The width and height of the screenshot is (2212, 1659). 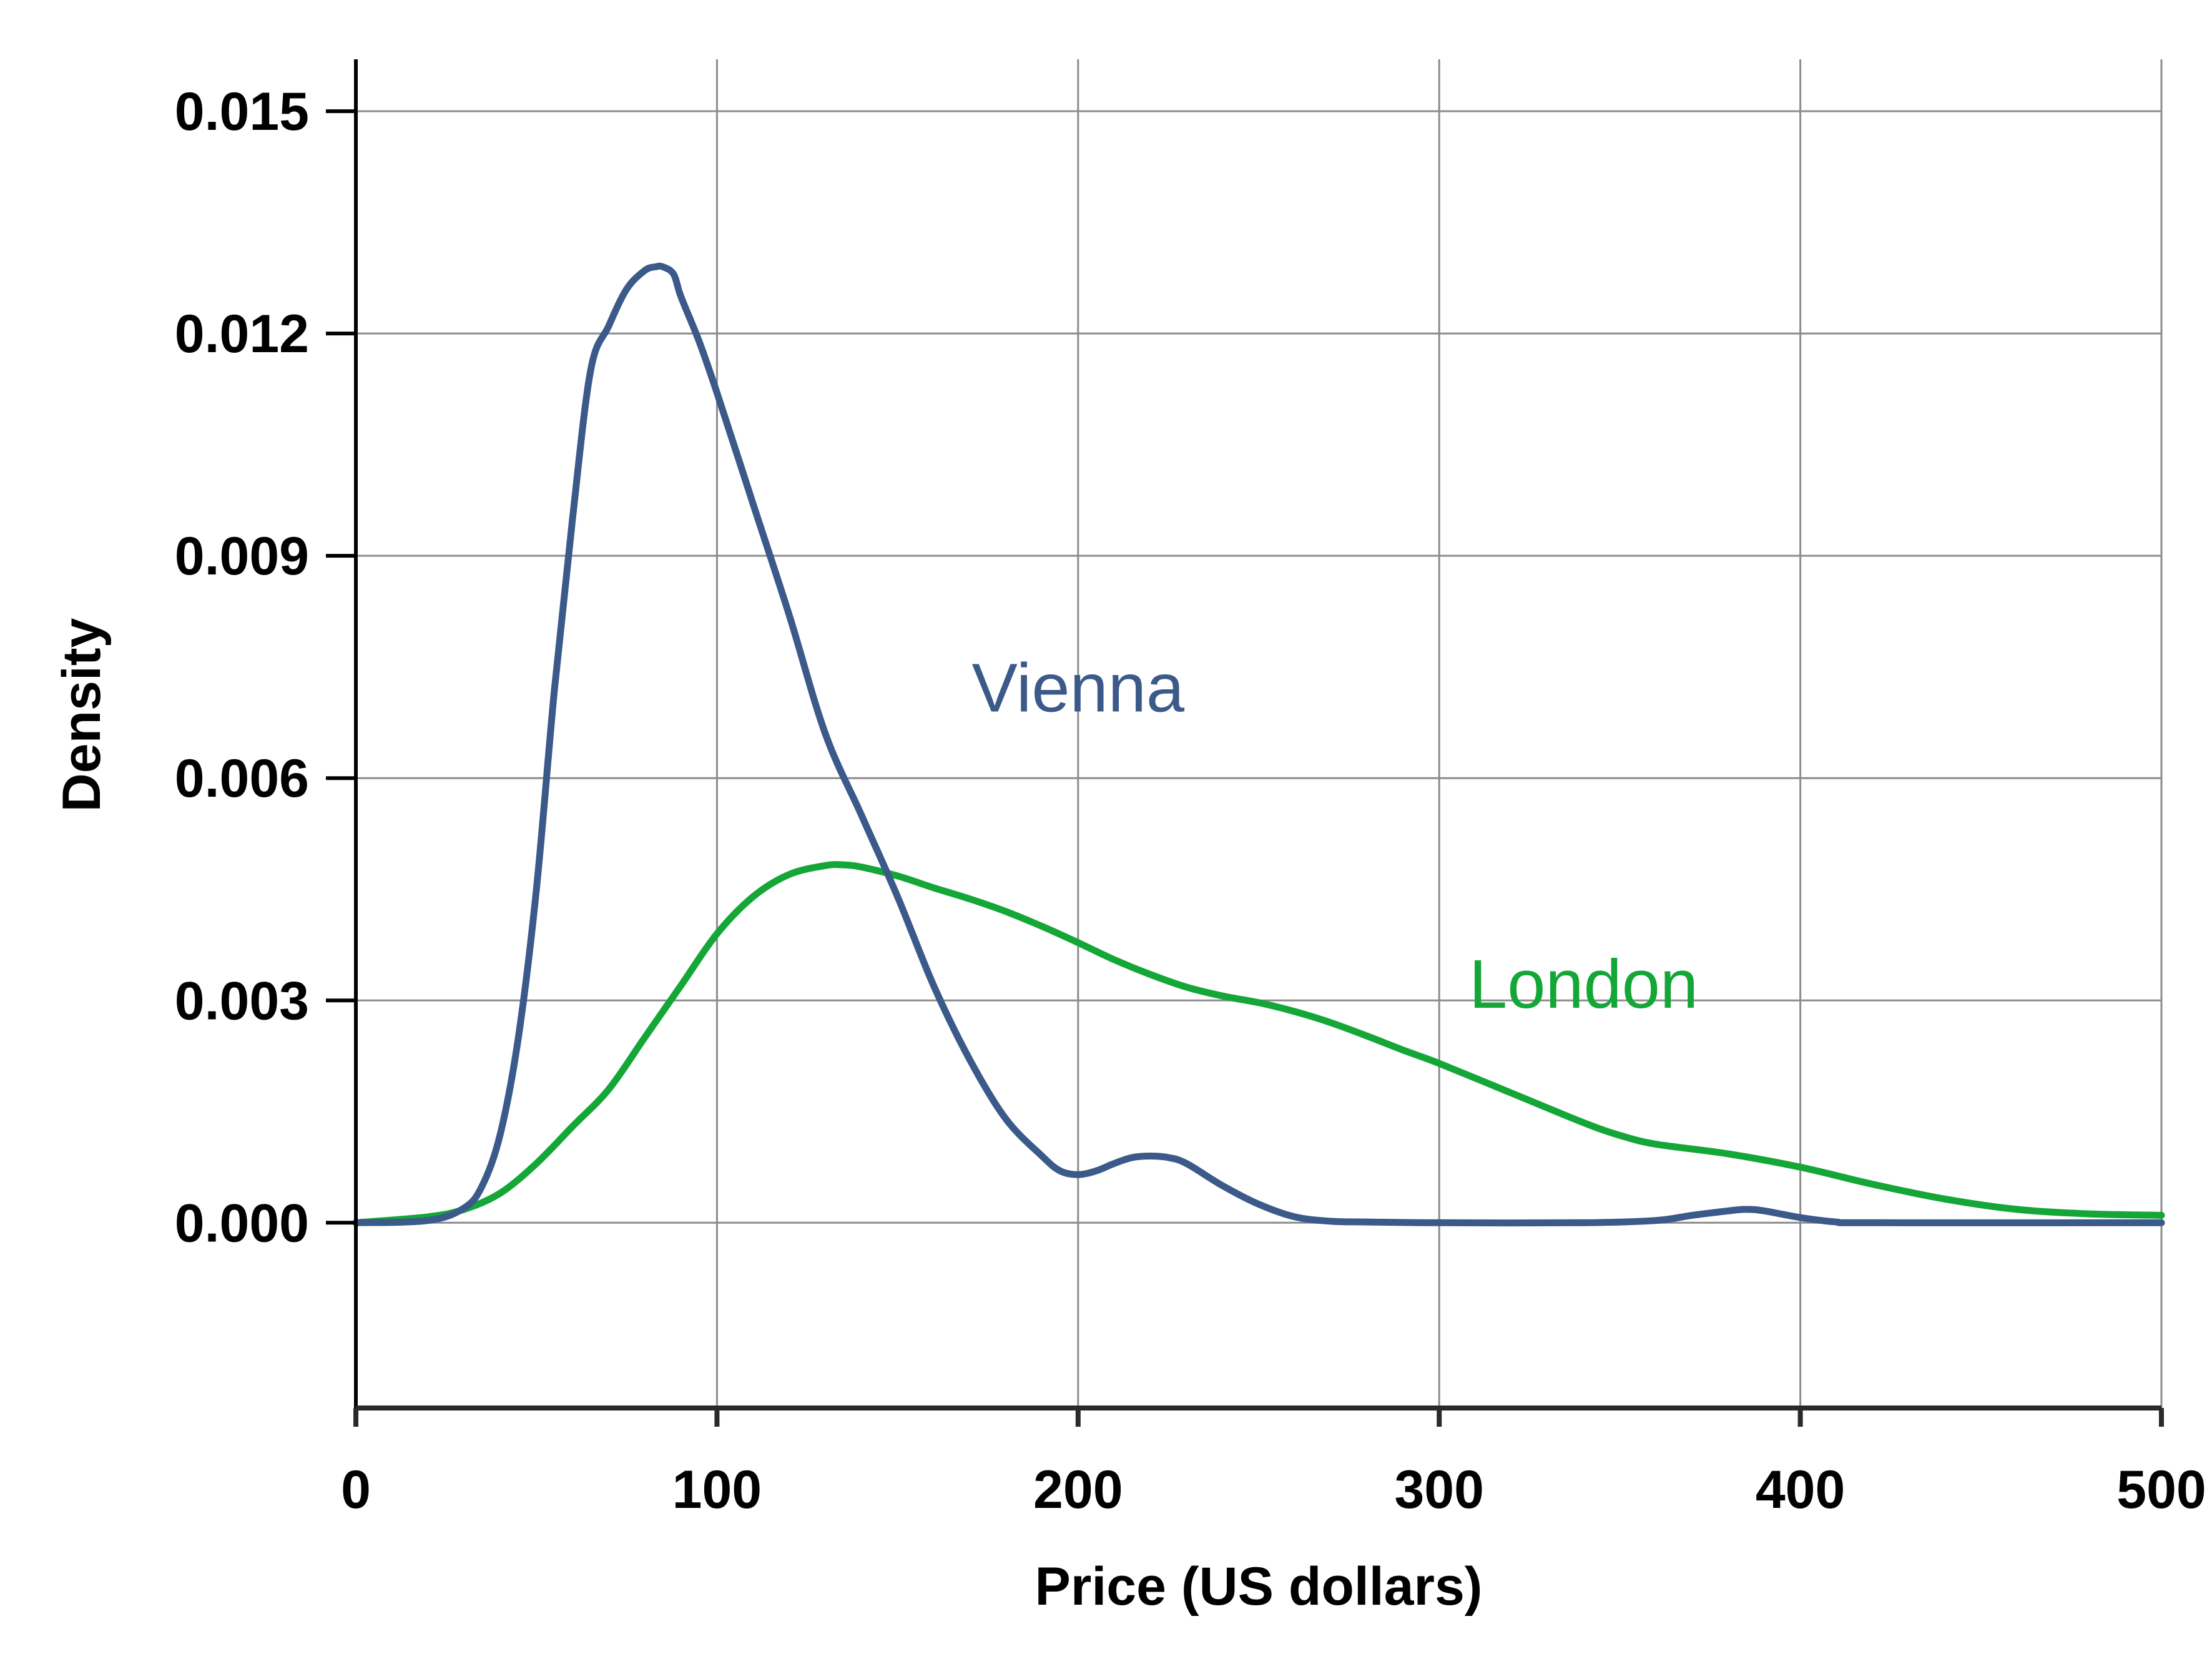 What do you see at coordinates (1439, 1490) in the screenshot?
I see `x-tick-label-3: 300` at bounding box center [1439, 1490].